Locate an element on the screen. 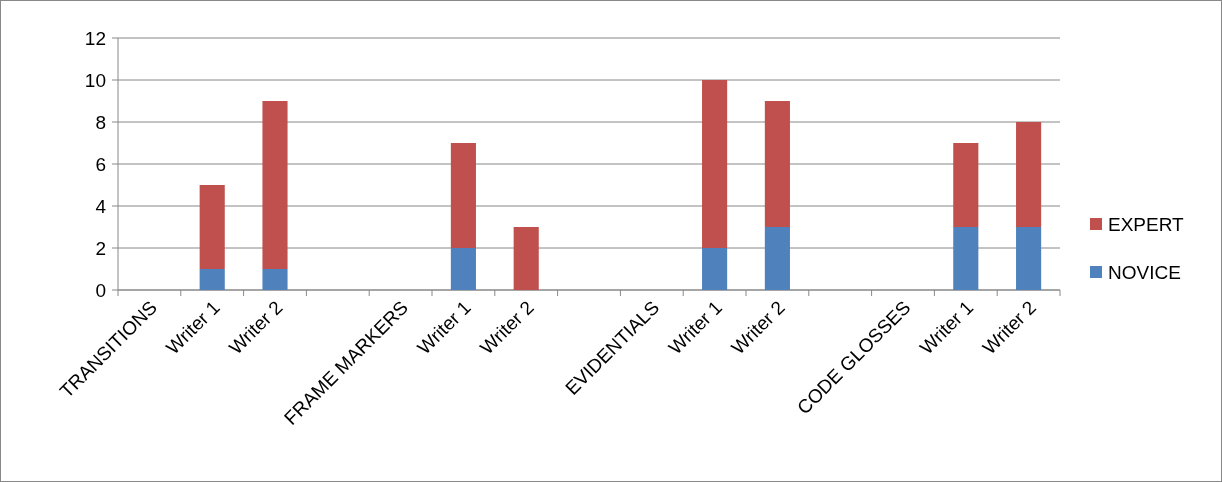  y-tick-label: 8 is located at coordinates (100, 122).